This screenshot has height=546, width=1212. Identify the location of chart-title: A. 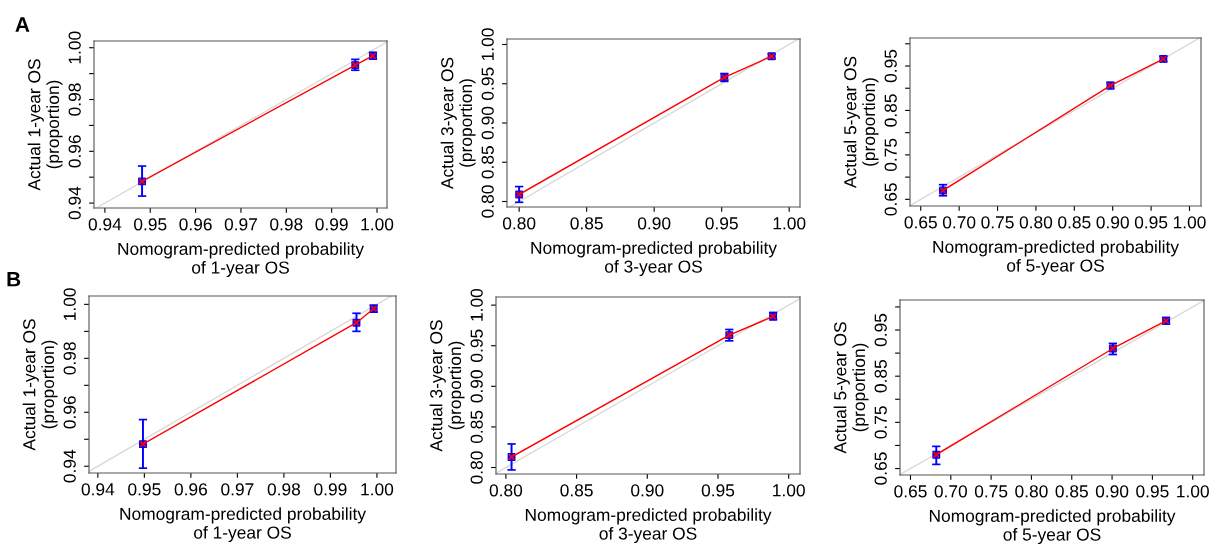
(22, 24).